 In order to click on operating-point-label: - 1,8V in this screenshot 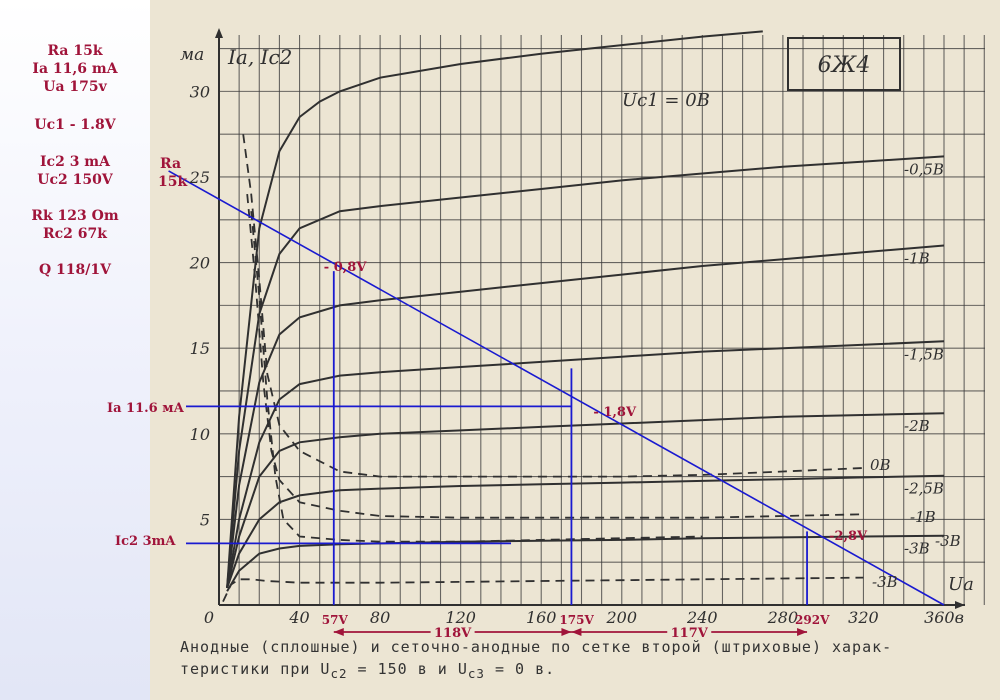, I will do `click(615, 412)`.